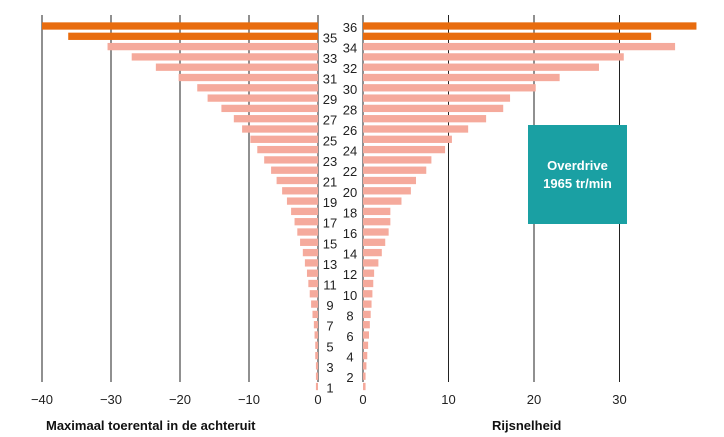 The width and height of the screenshot is (724, 437). Describe the element at coordinates (577, 165) in the screenshot. I see `overdrive-title: Overdrive` at that location.